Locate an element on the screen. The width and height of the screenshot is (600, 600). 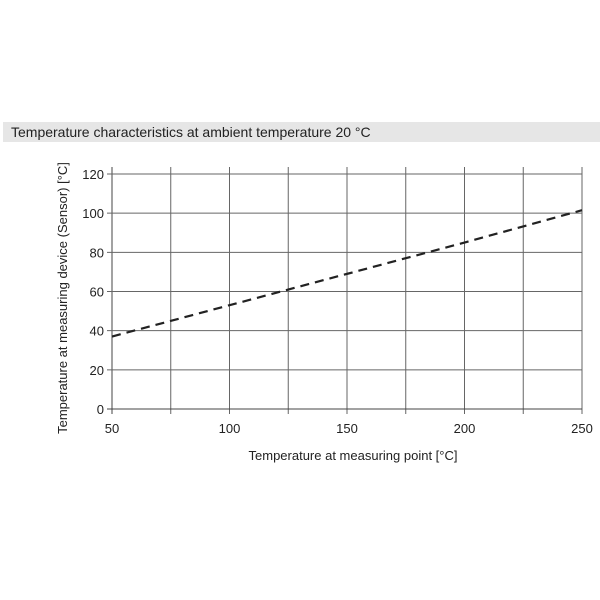
x-tick-label: 200 is located at coordinates (465, 428).